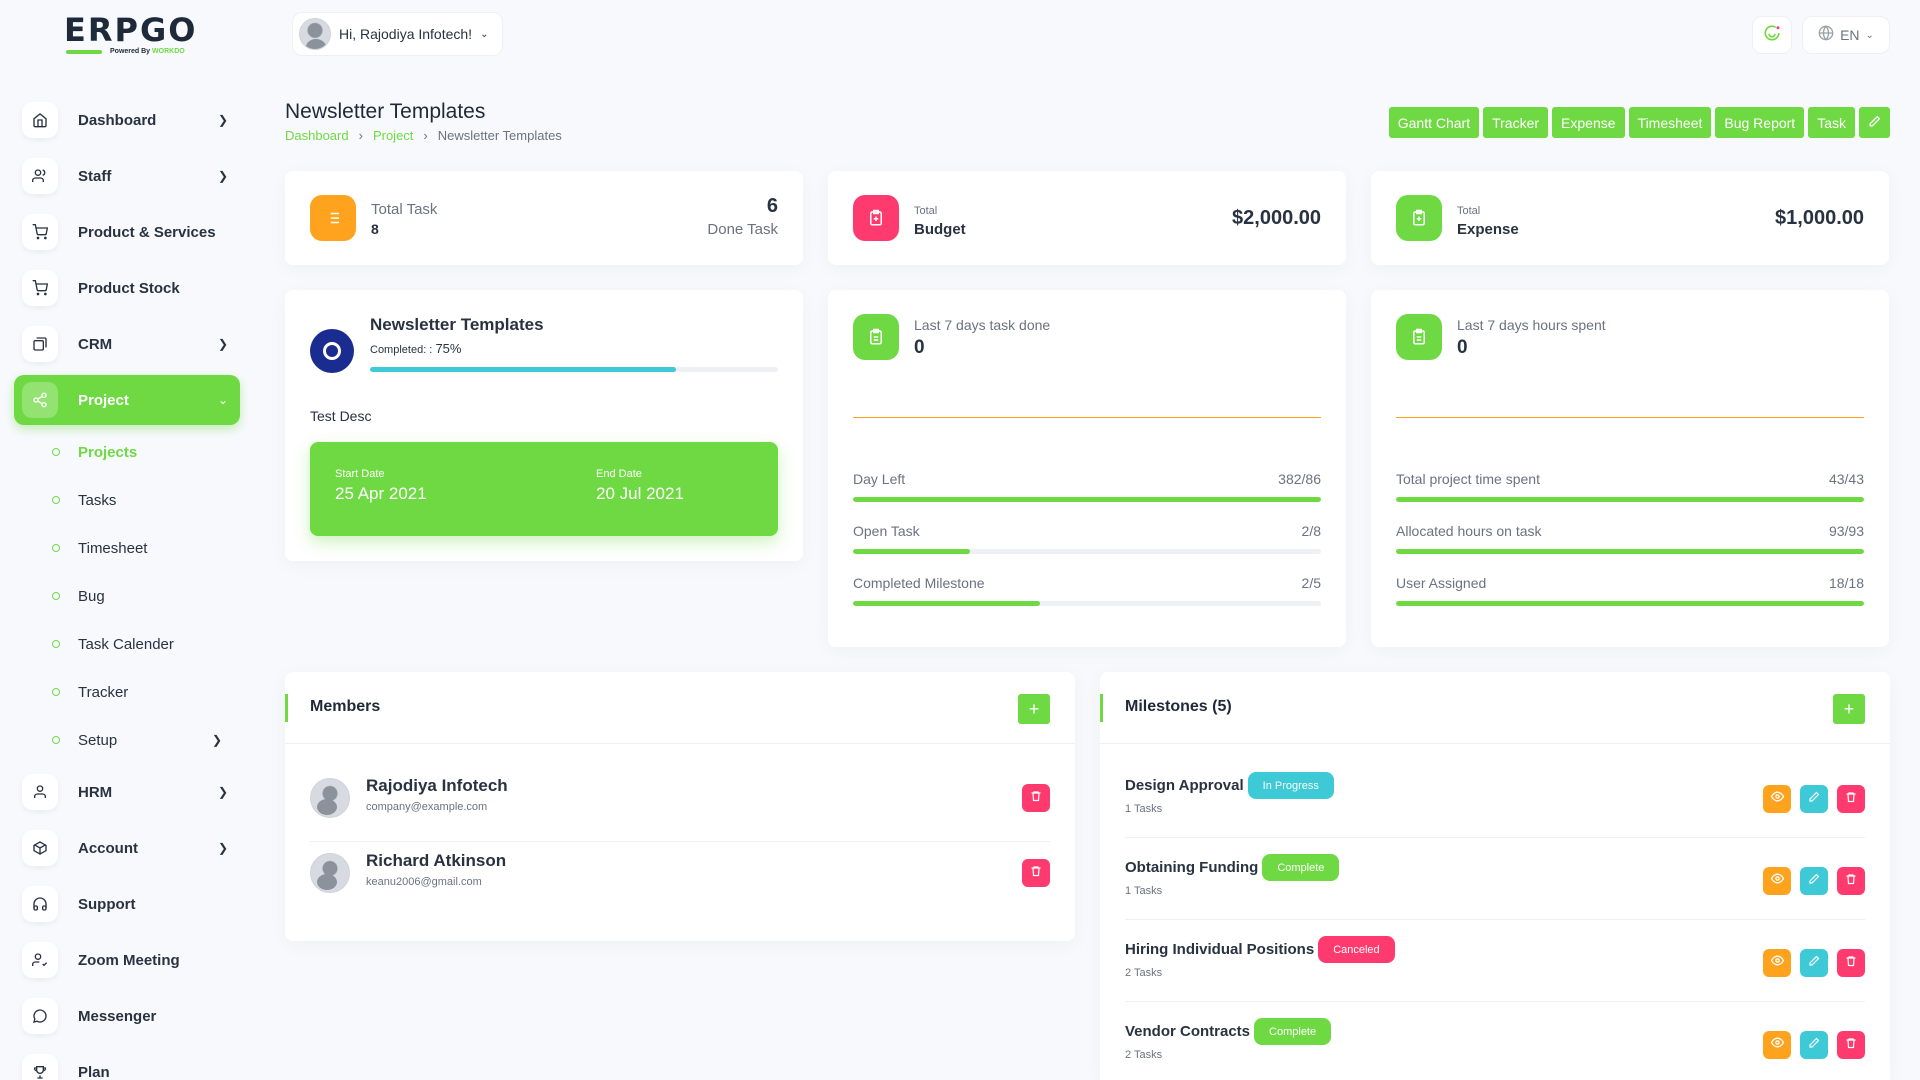 The height and width of the screenshot is (1080, 1920). What do you see at coordinates (1850, 35) in the screenshot?
I see `language-label: EN` at bounding box center [1850, 35].